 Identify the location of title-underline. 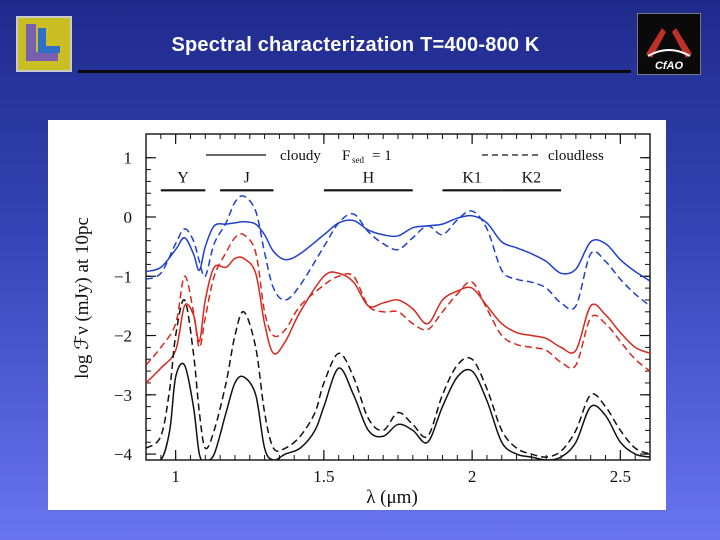
(354, 71).